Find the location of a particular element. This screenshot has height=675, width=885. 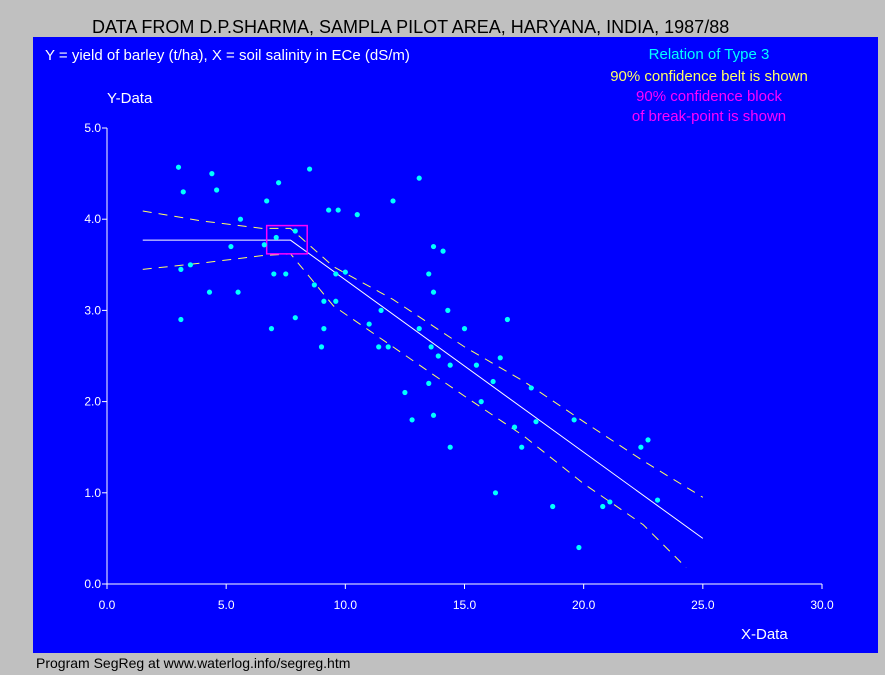

x-tick-label: 25.0 is located at coordinates (703, 605).